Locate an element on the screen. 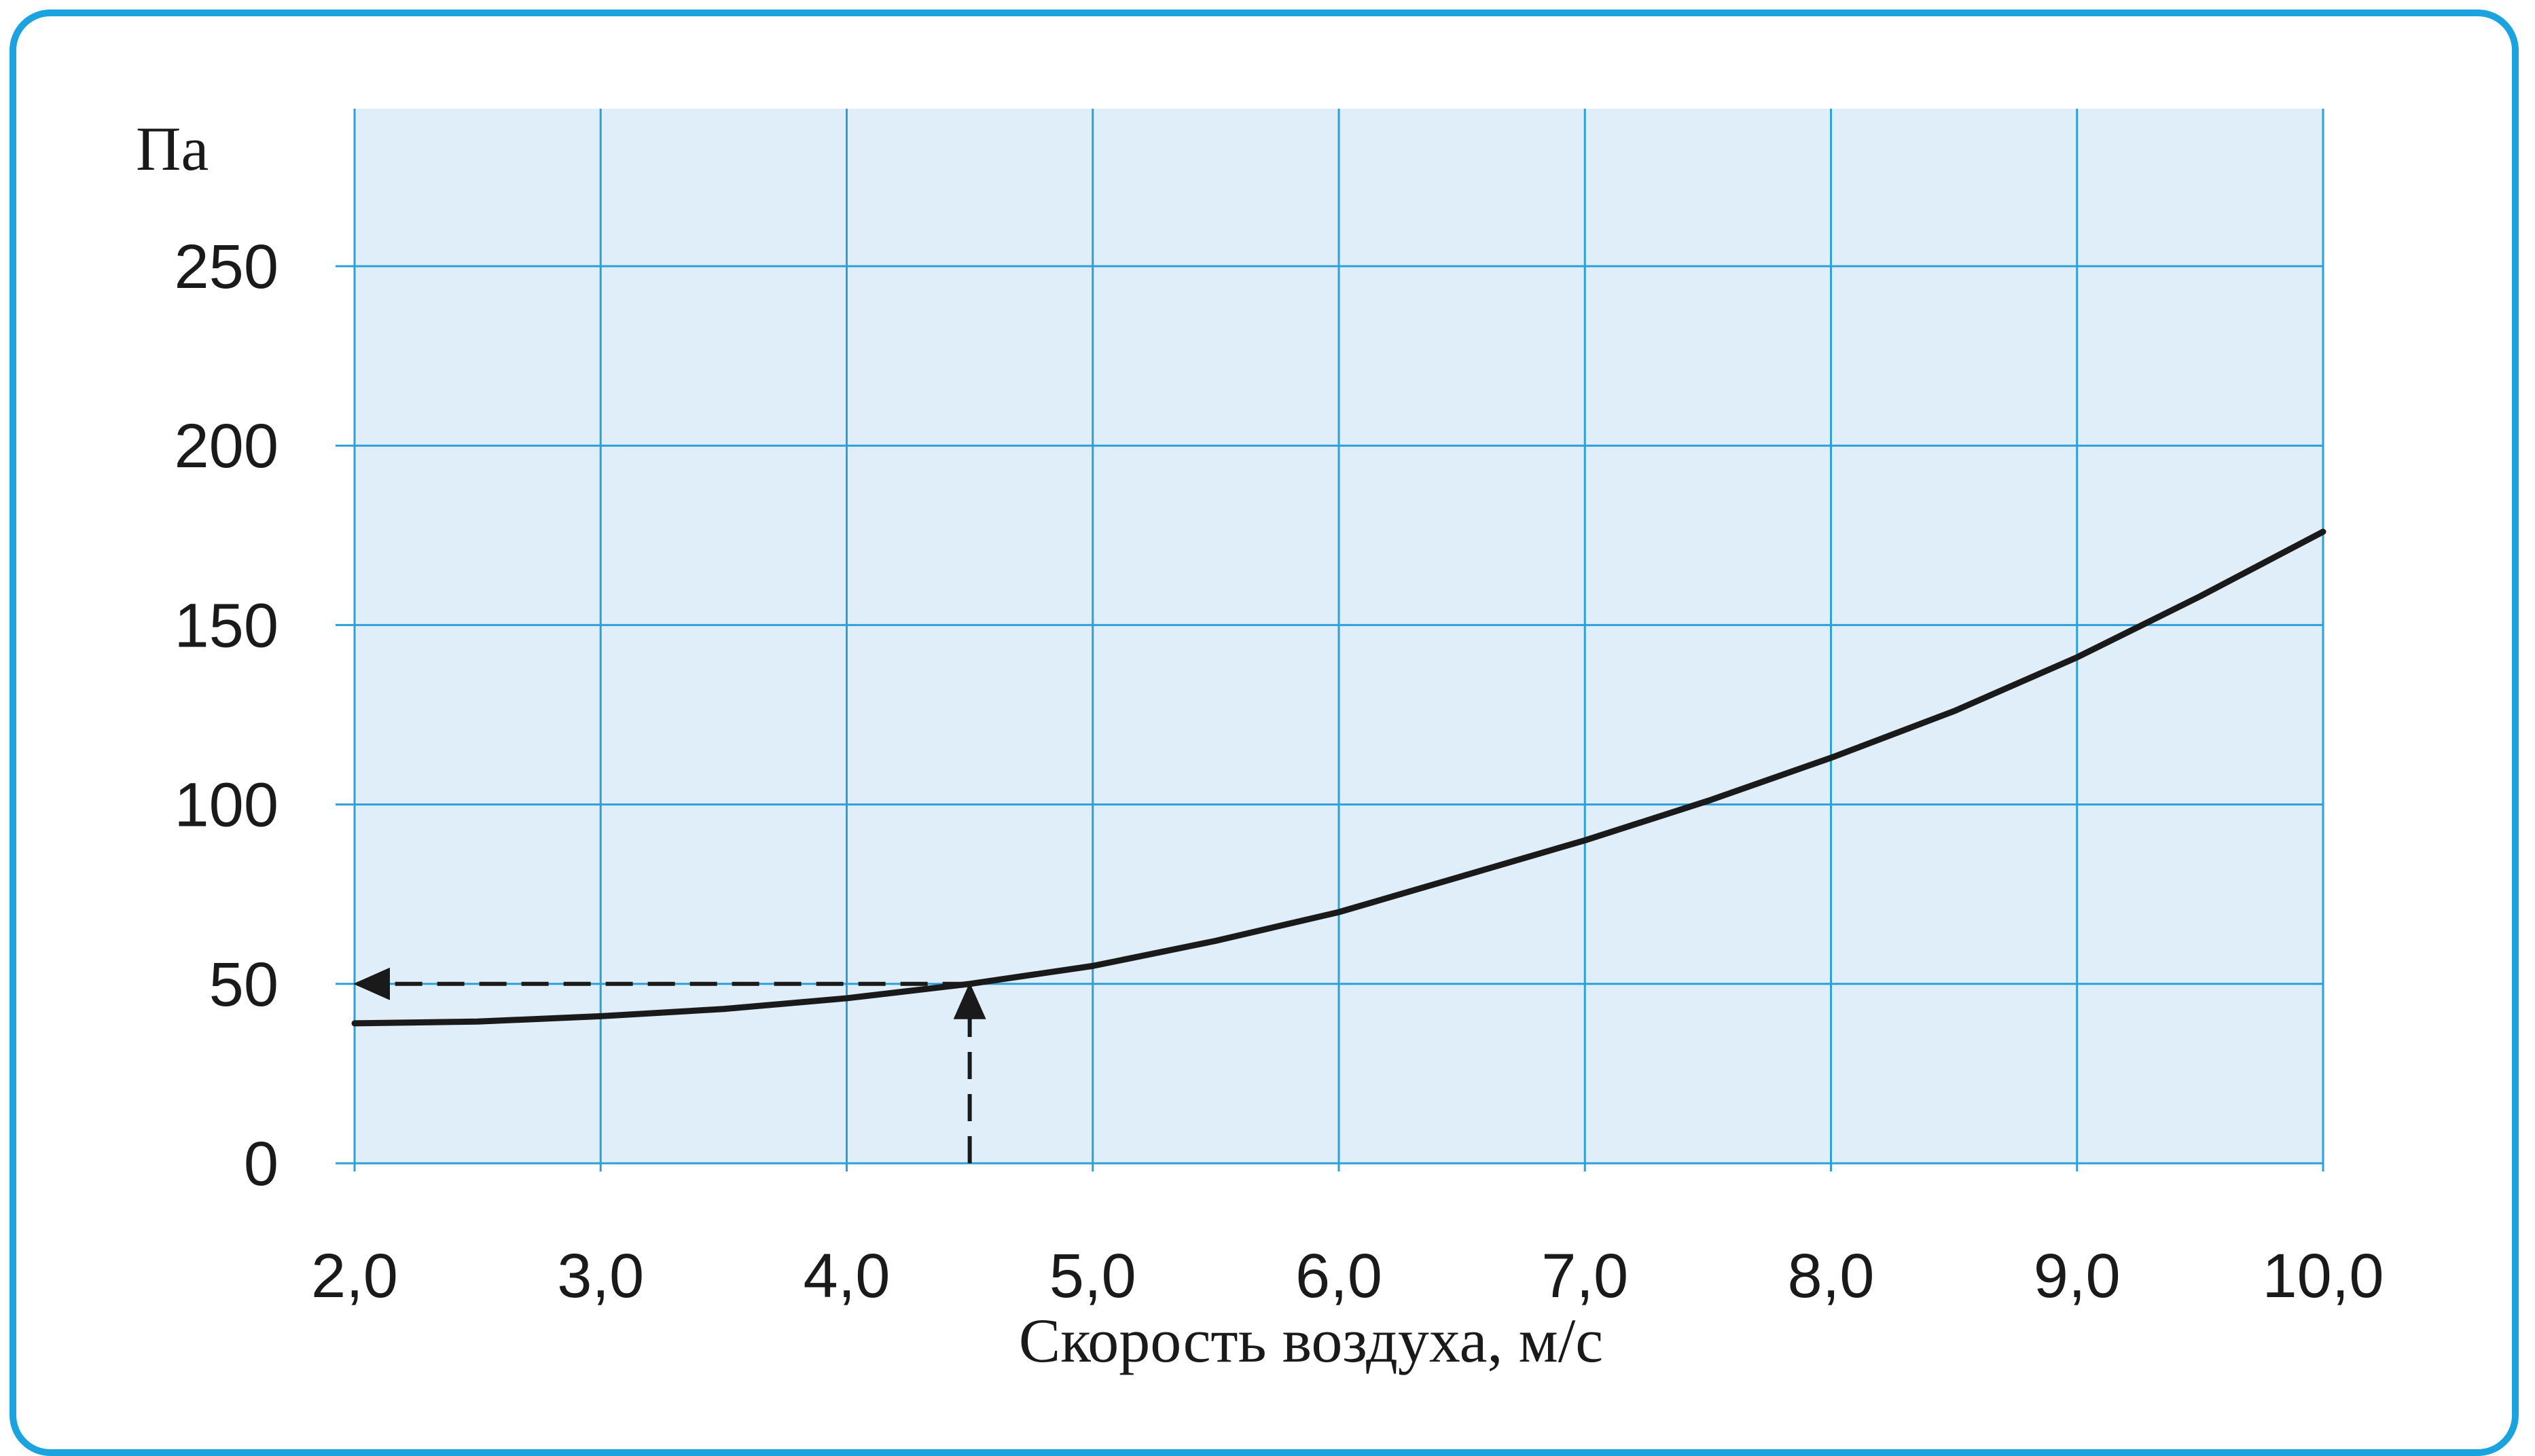 The height and width of the screenshot is (1456, 2535). y-tick-label: 50 is located at coordinates (243, 984).